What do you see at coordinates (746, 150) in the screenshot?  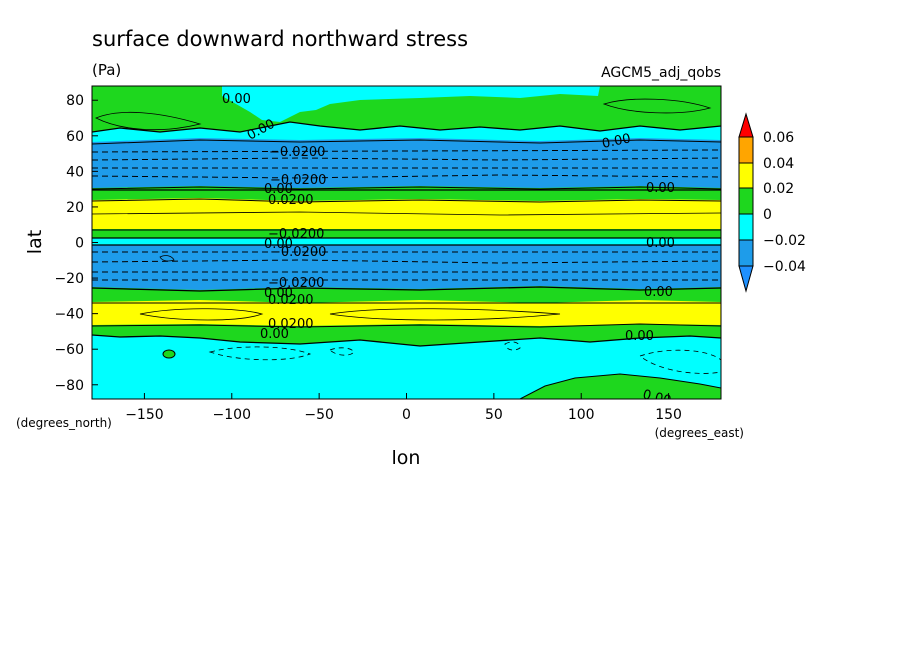 I see `colorbar-swatch-0.04-0.06` at bounding box center [746, 150].